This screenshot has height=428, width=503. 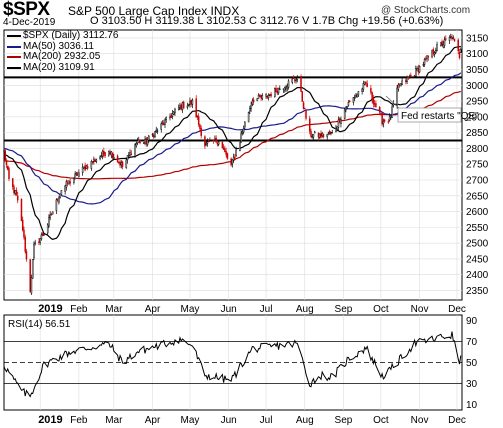 What do you see at coordinates (477, 181) in the screenshot?
I see `price-tick-label: 2700` at bounding box center [477, 181].